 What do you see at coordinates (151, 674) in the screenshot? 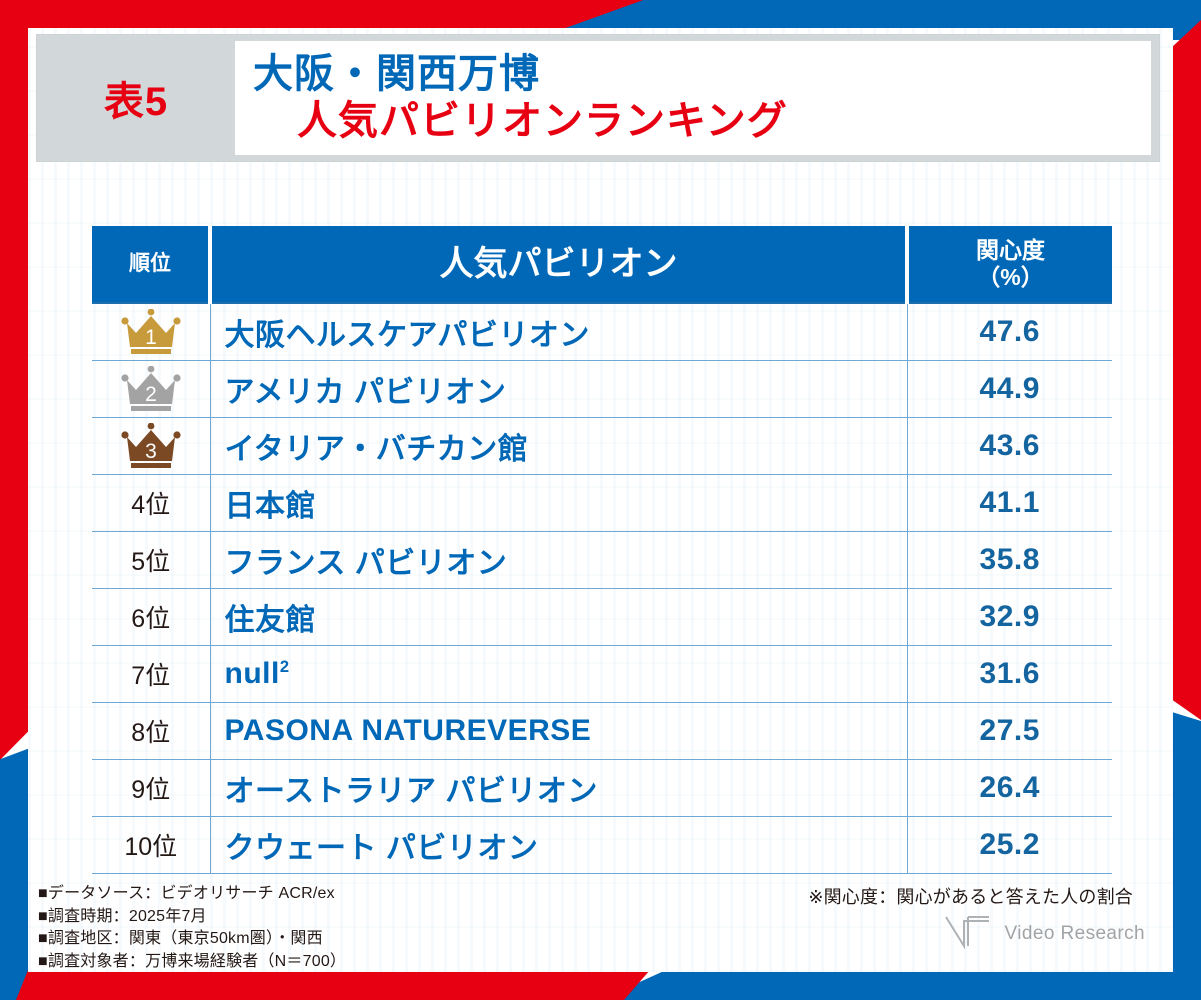
I see `cell-rank: 7位` at bounding box center [151, 674].